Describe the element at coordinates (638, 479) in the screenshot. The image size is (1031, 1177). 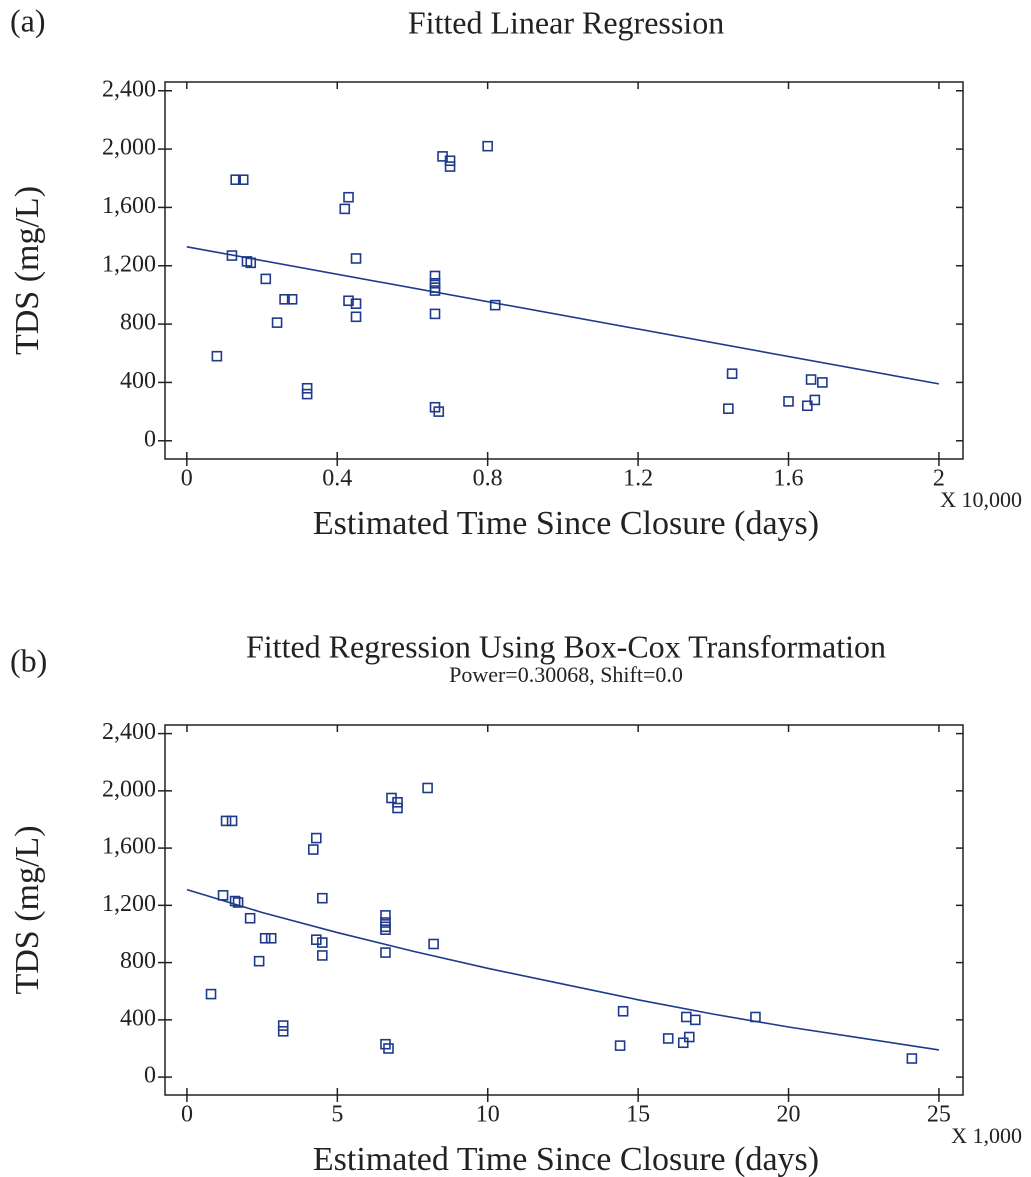
I see `x-tick-label: 1.2` at that location.